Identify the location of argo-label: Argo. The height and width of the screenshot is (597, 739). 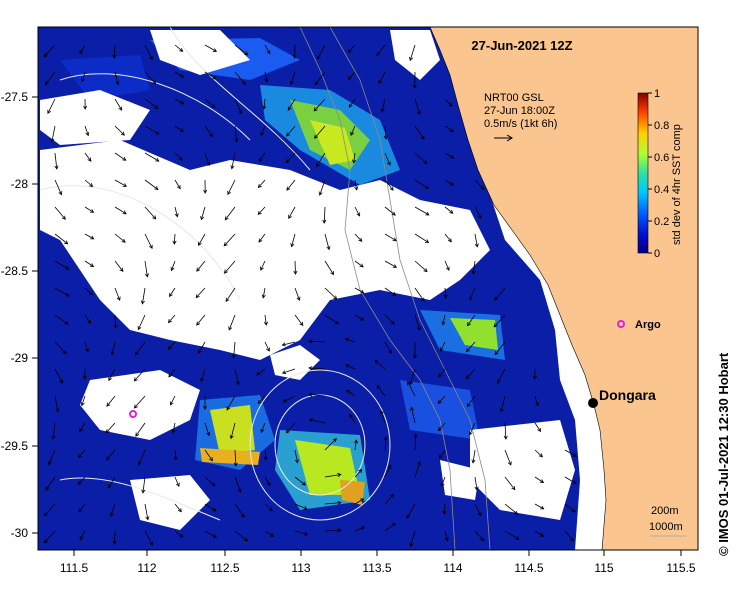
(648, 325).